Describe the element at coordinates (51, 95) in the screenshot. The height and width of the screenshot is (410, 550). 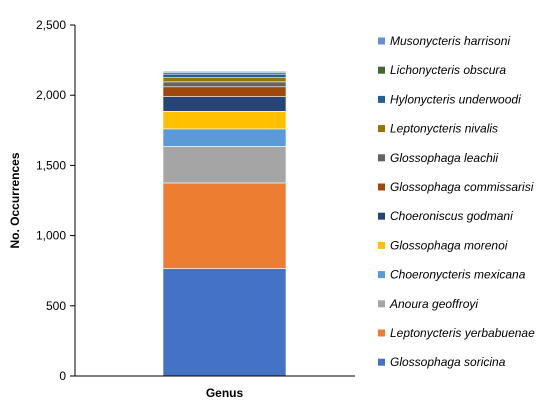
I see `y-tick-label: 2,000` at that location.